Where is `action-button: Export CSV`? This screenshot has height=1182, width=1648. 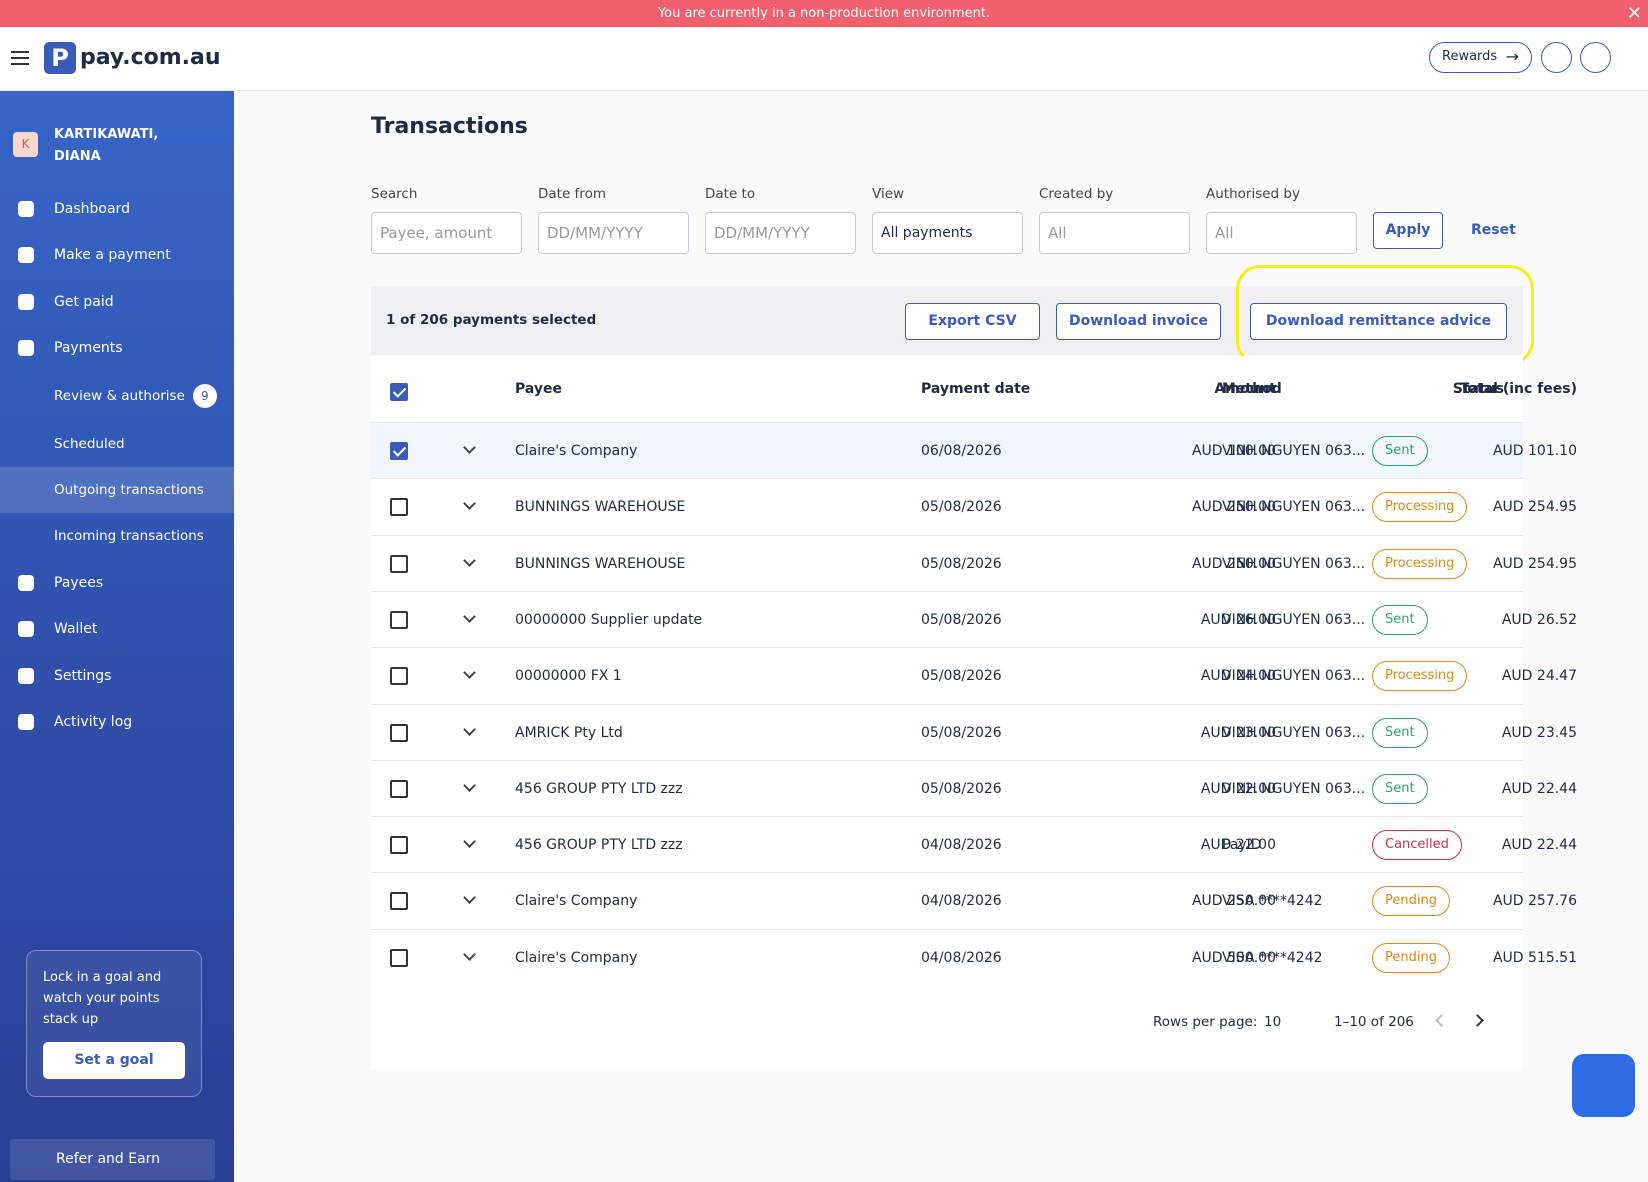
action-button: Export CSV is located at coordinates (972, 321).